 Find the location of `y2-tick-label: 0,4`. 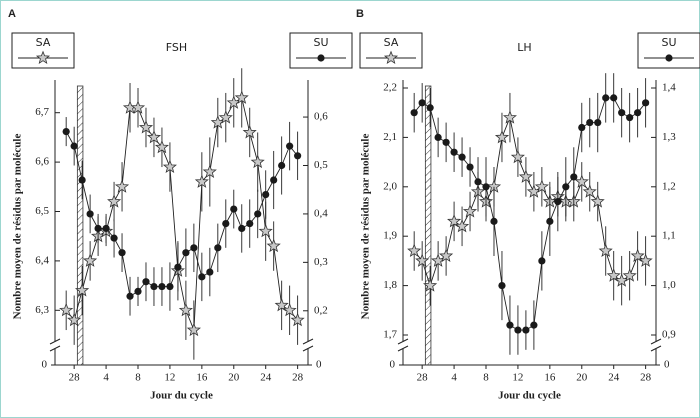

y2-tick-label: 0,4 is located at coordinates (321, 213).